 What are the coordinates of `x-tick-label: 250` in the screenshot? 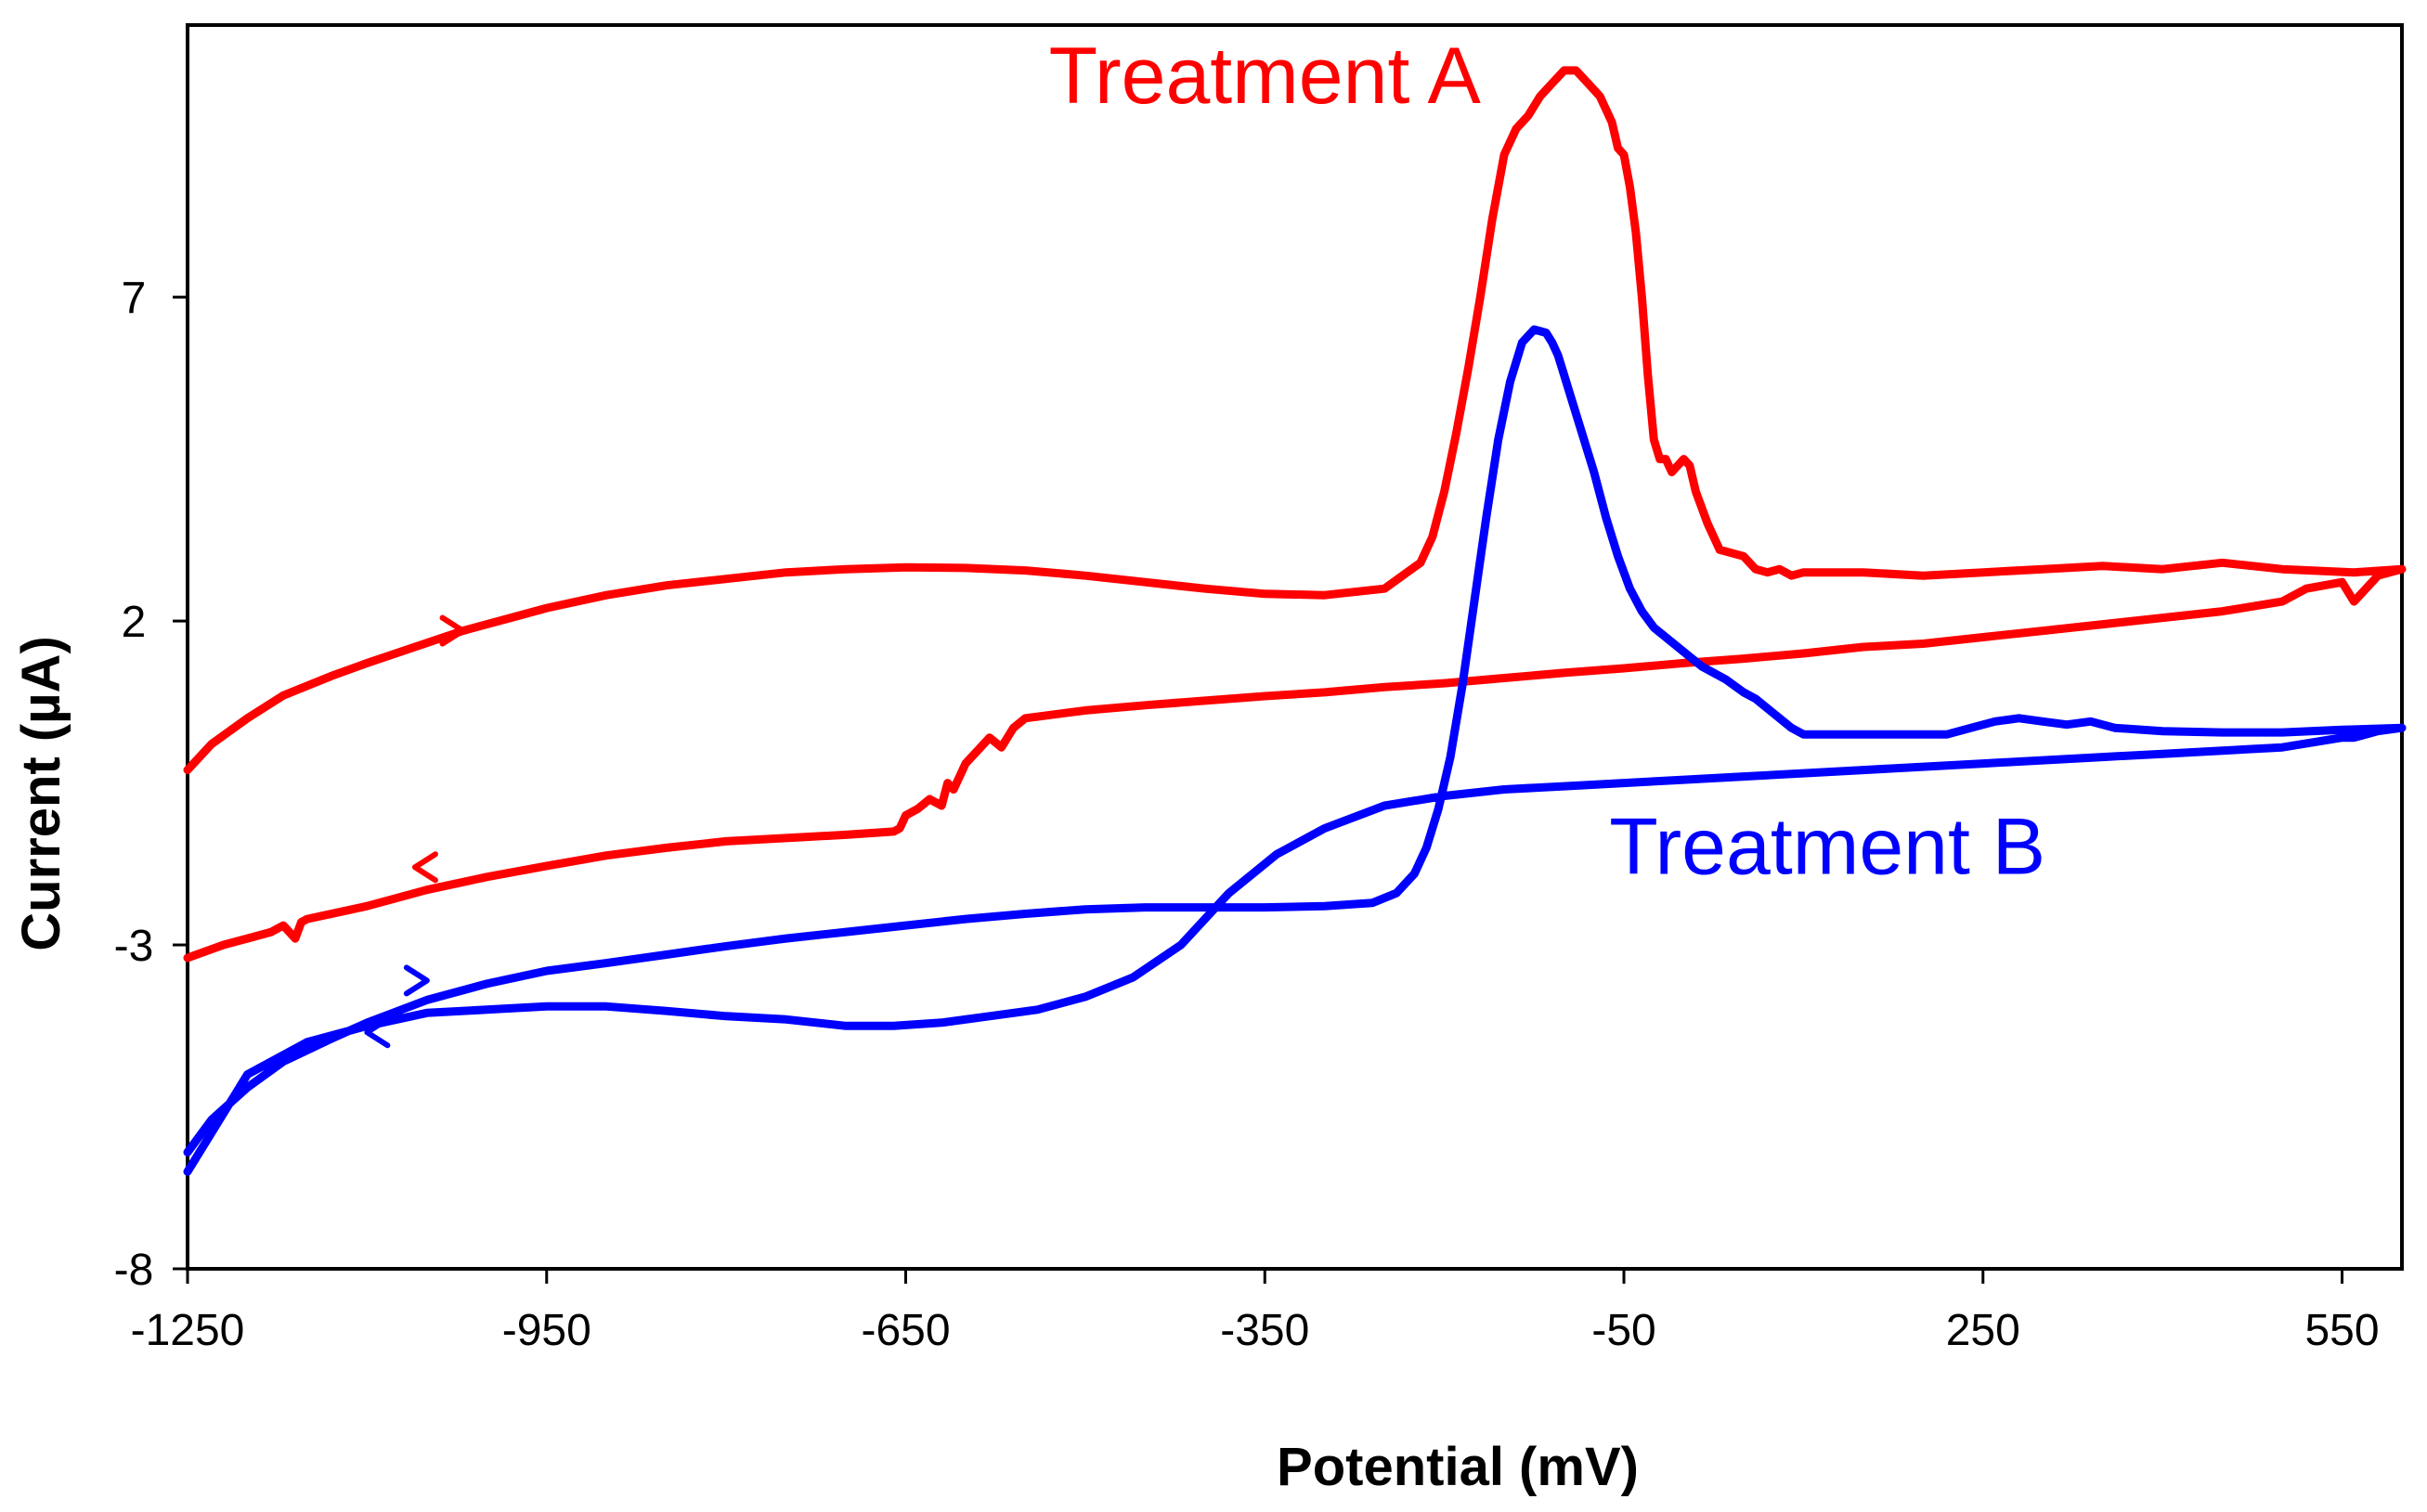 It's located at (1983, 1330).